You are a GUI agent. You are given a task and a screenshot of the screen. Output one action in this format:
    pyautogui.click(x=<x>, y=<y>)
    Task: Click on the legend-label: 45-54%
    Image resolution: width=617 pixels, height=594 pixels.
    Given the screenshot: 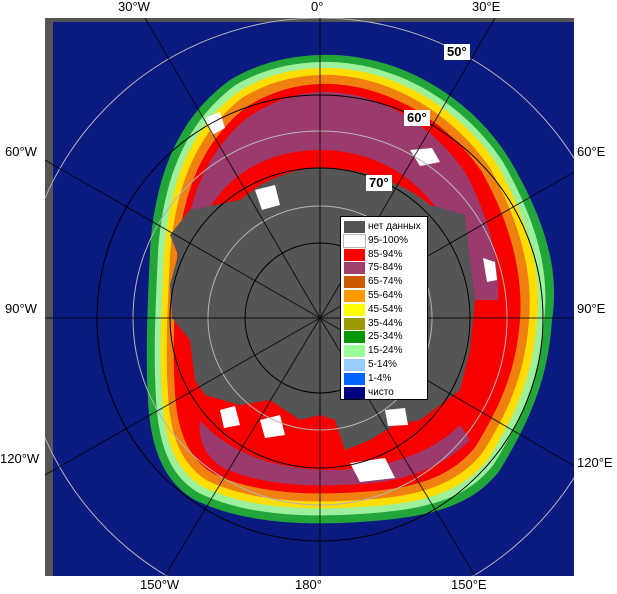 What is the action you would take?
    pyautogui.click(x=385, y=309)
    